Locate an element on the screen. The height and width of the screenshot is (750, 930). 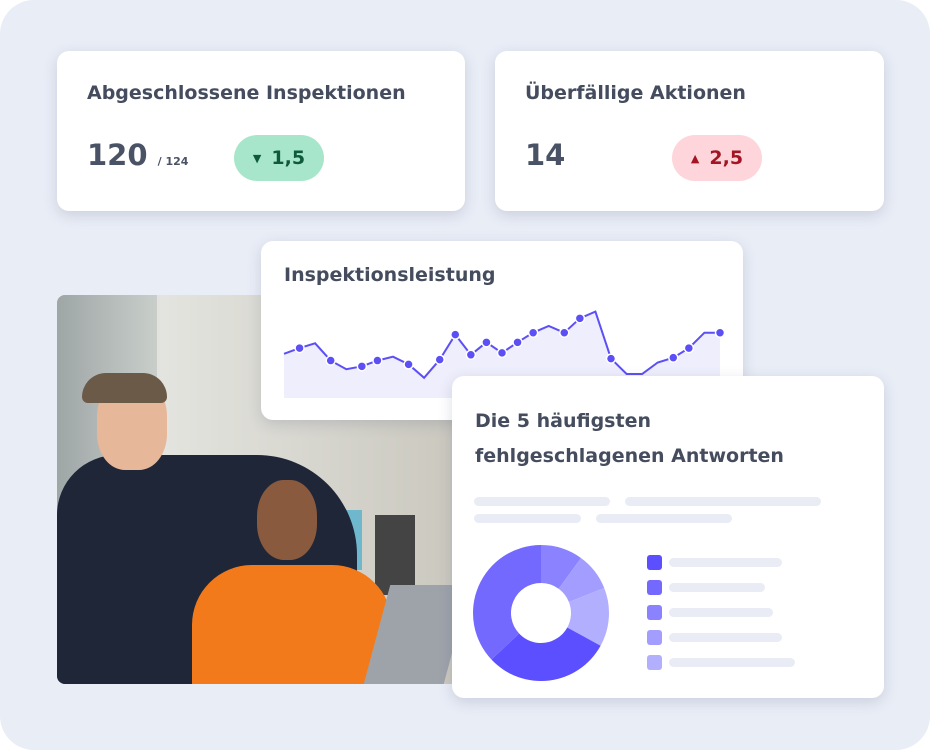
kpi-value-number: 120 is located at coordinates (117, 155).